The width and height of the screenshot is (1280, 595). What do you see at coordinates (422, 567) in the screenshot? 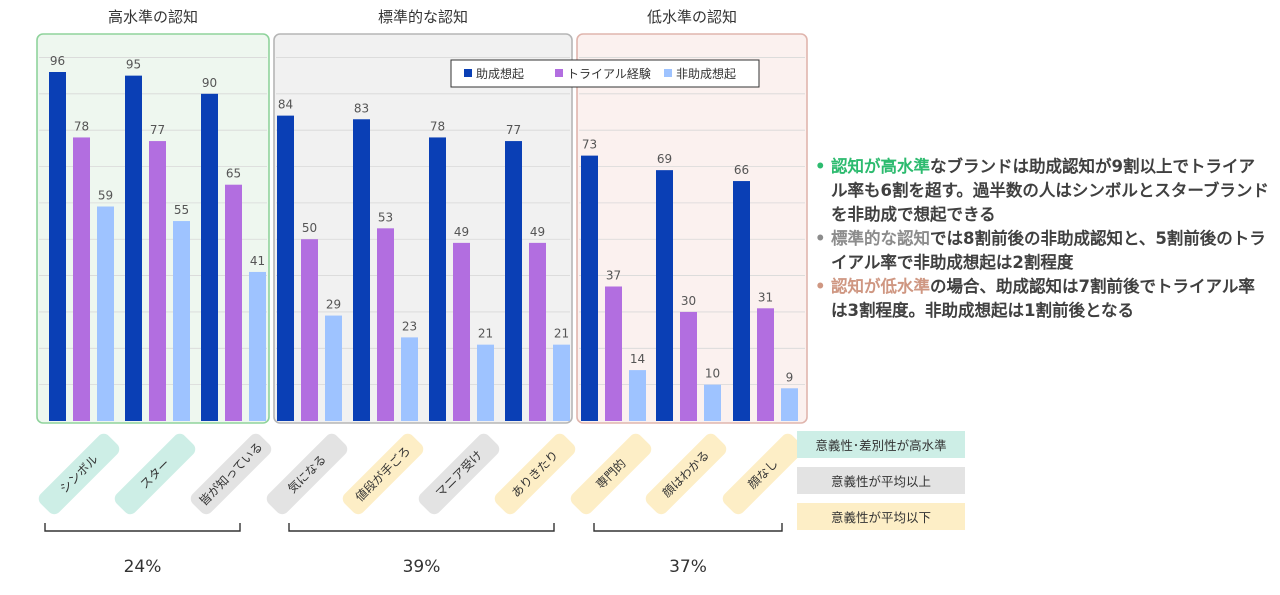
I see `group-share: 39%` at bounding box center [422, 567].